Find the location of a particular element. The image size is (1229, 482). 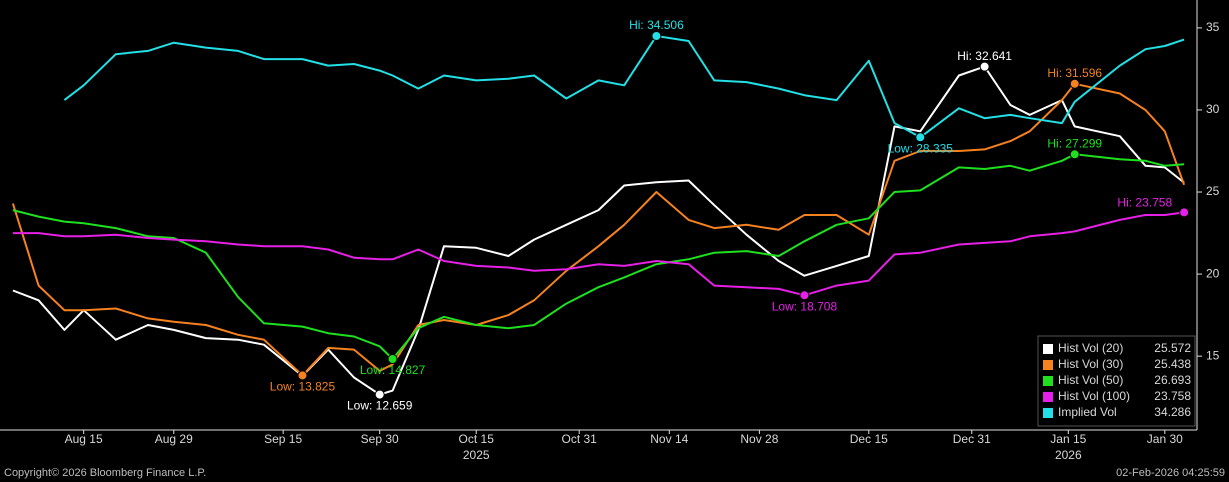

legend-name: Implied Vol is located at coordinates (1087, 412).